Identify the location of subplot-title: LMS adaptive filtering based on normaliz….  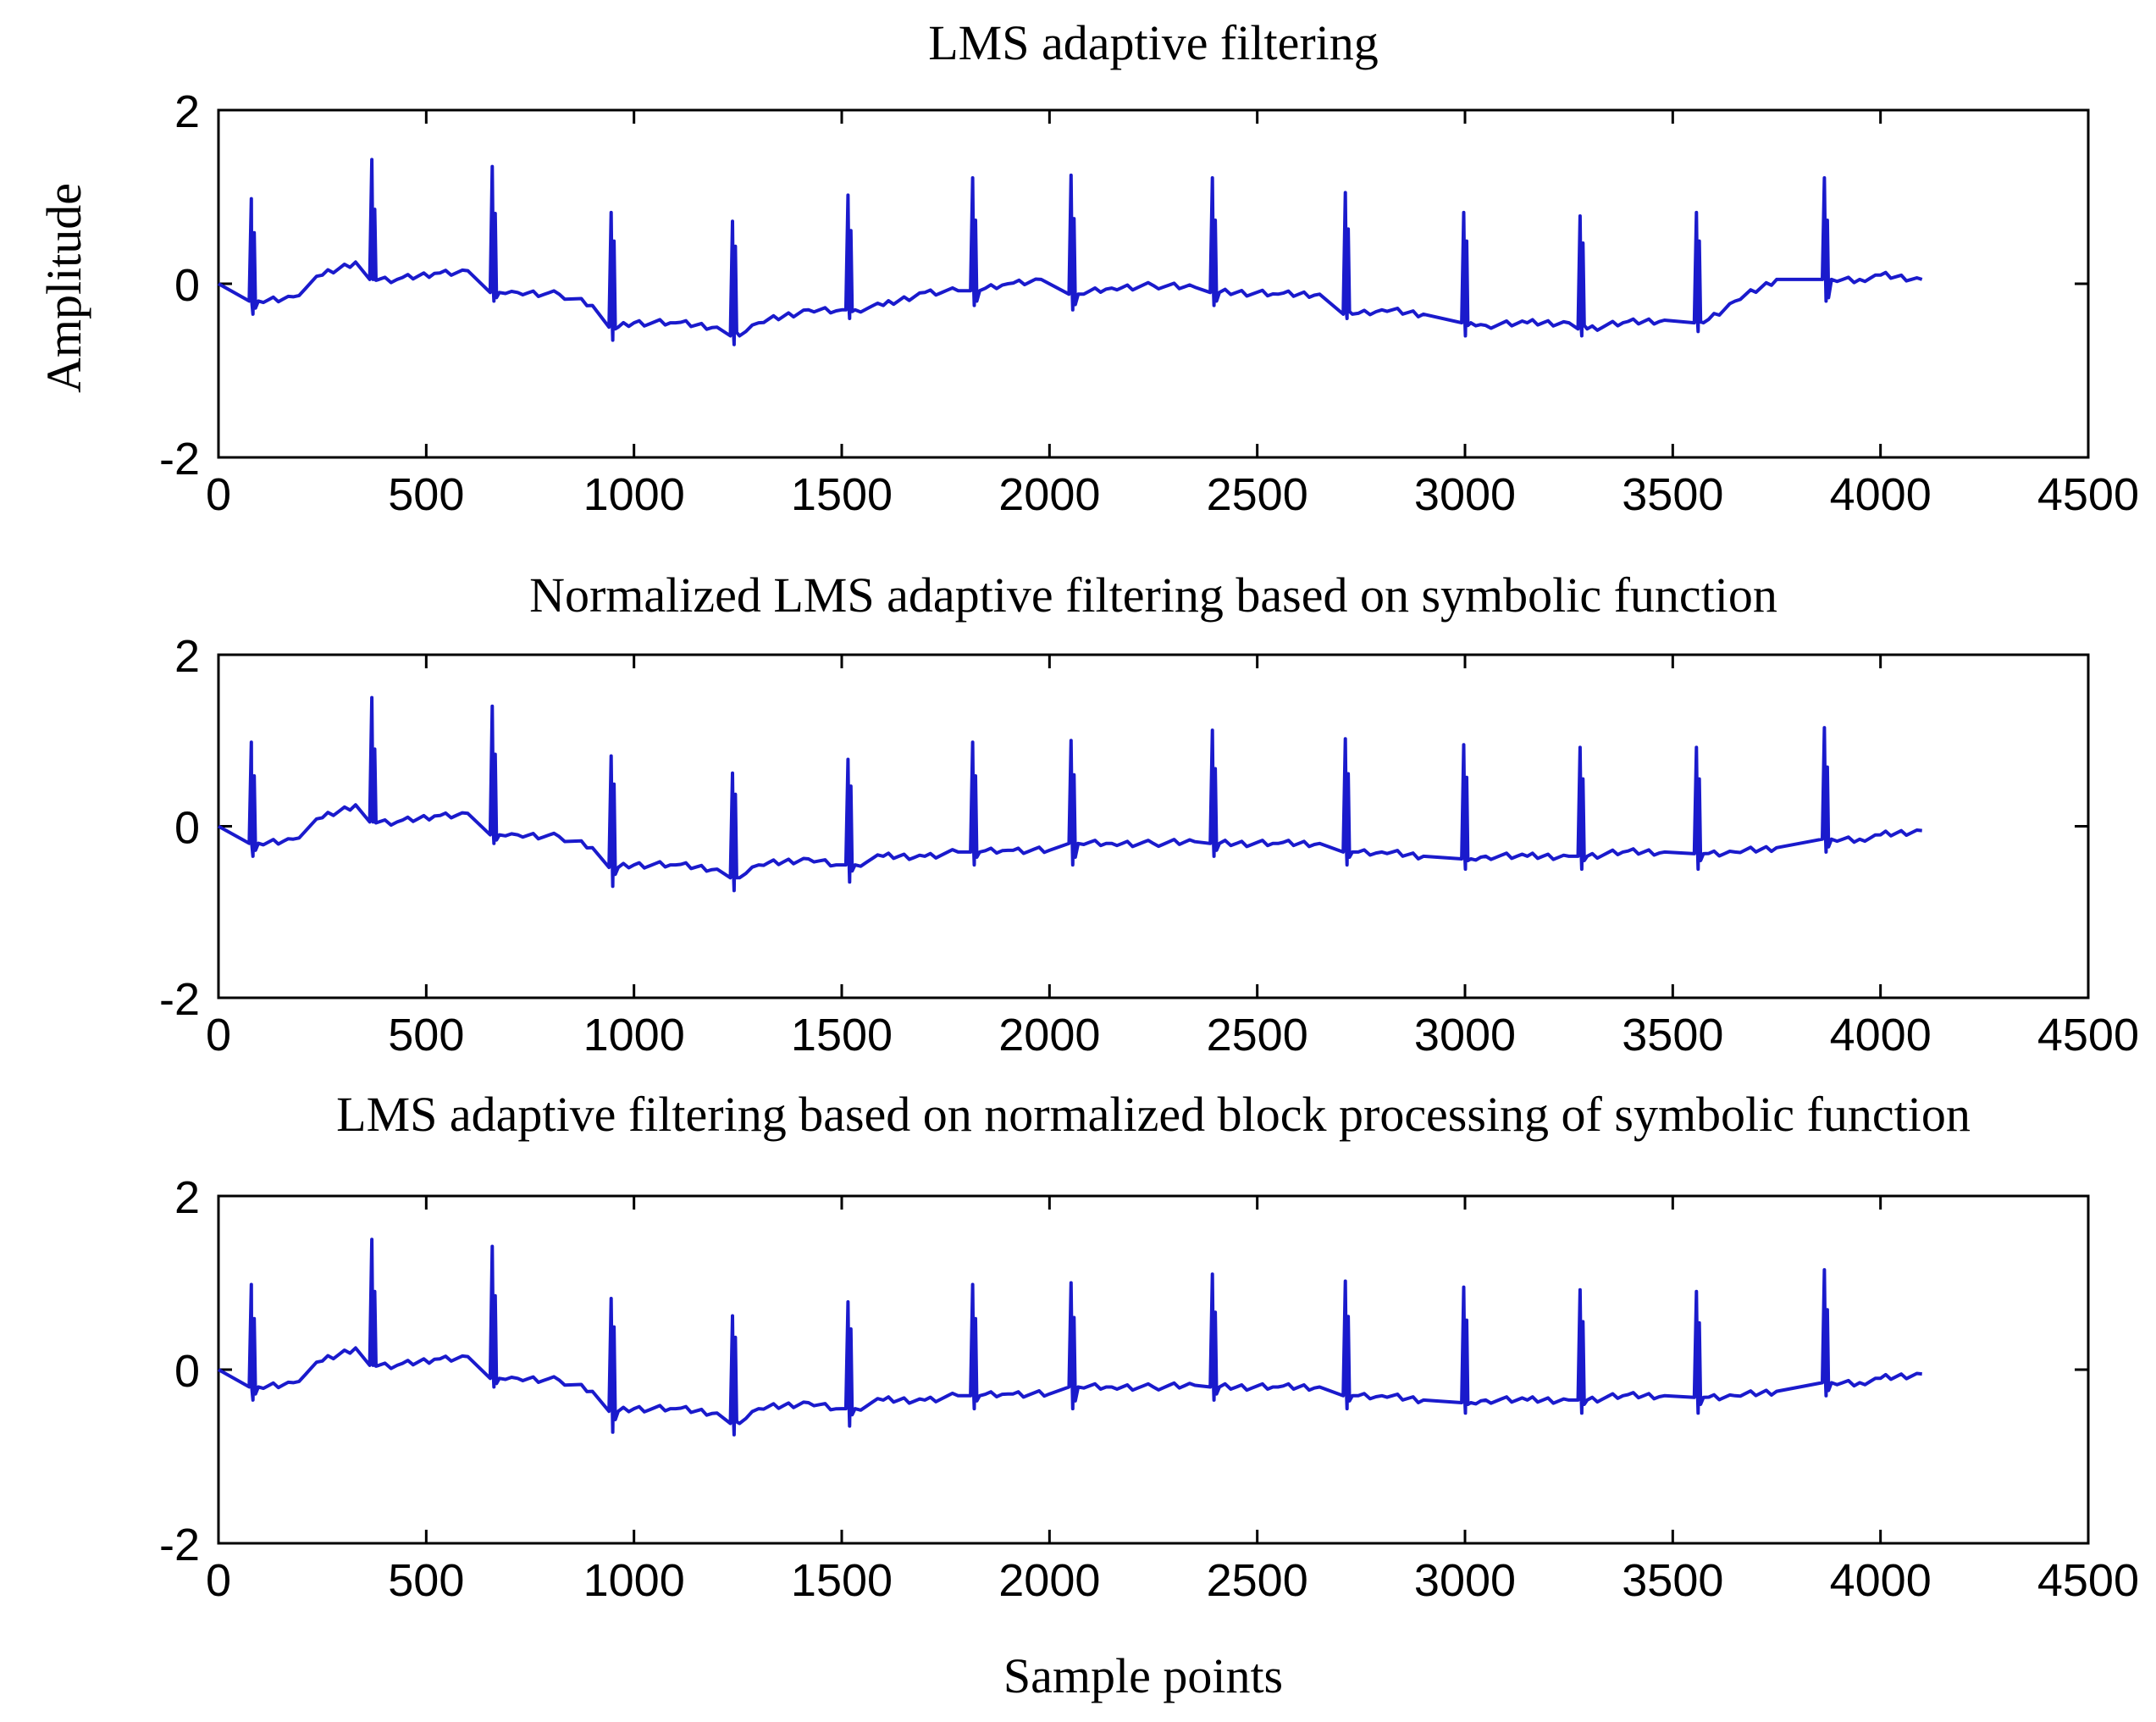
(1153, 1114).